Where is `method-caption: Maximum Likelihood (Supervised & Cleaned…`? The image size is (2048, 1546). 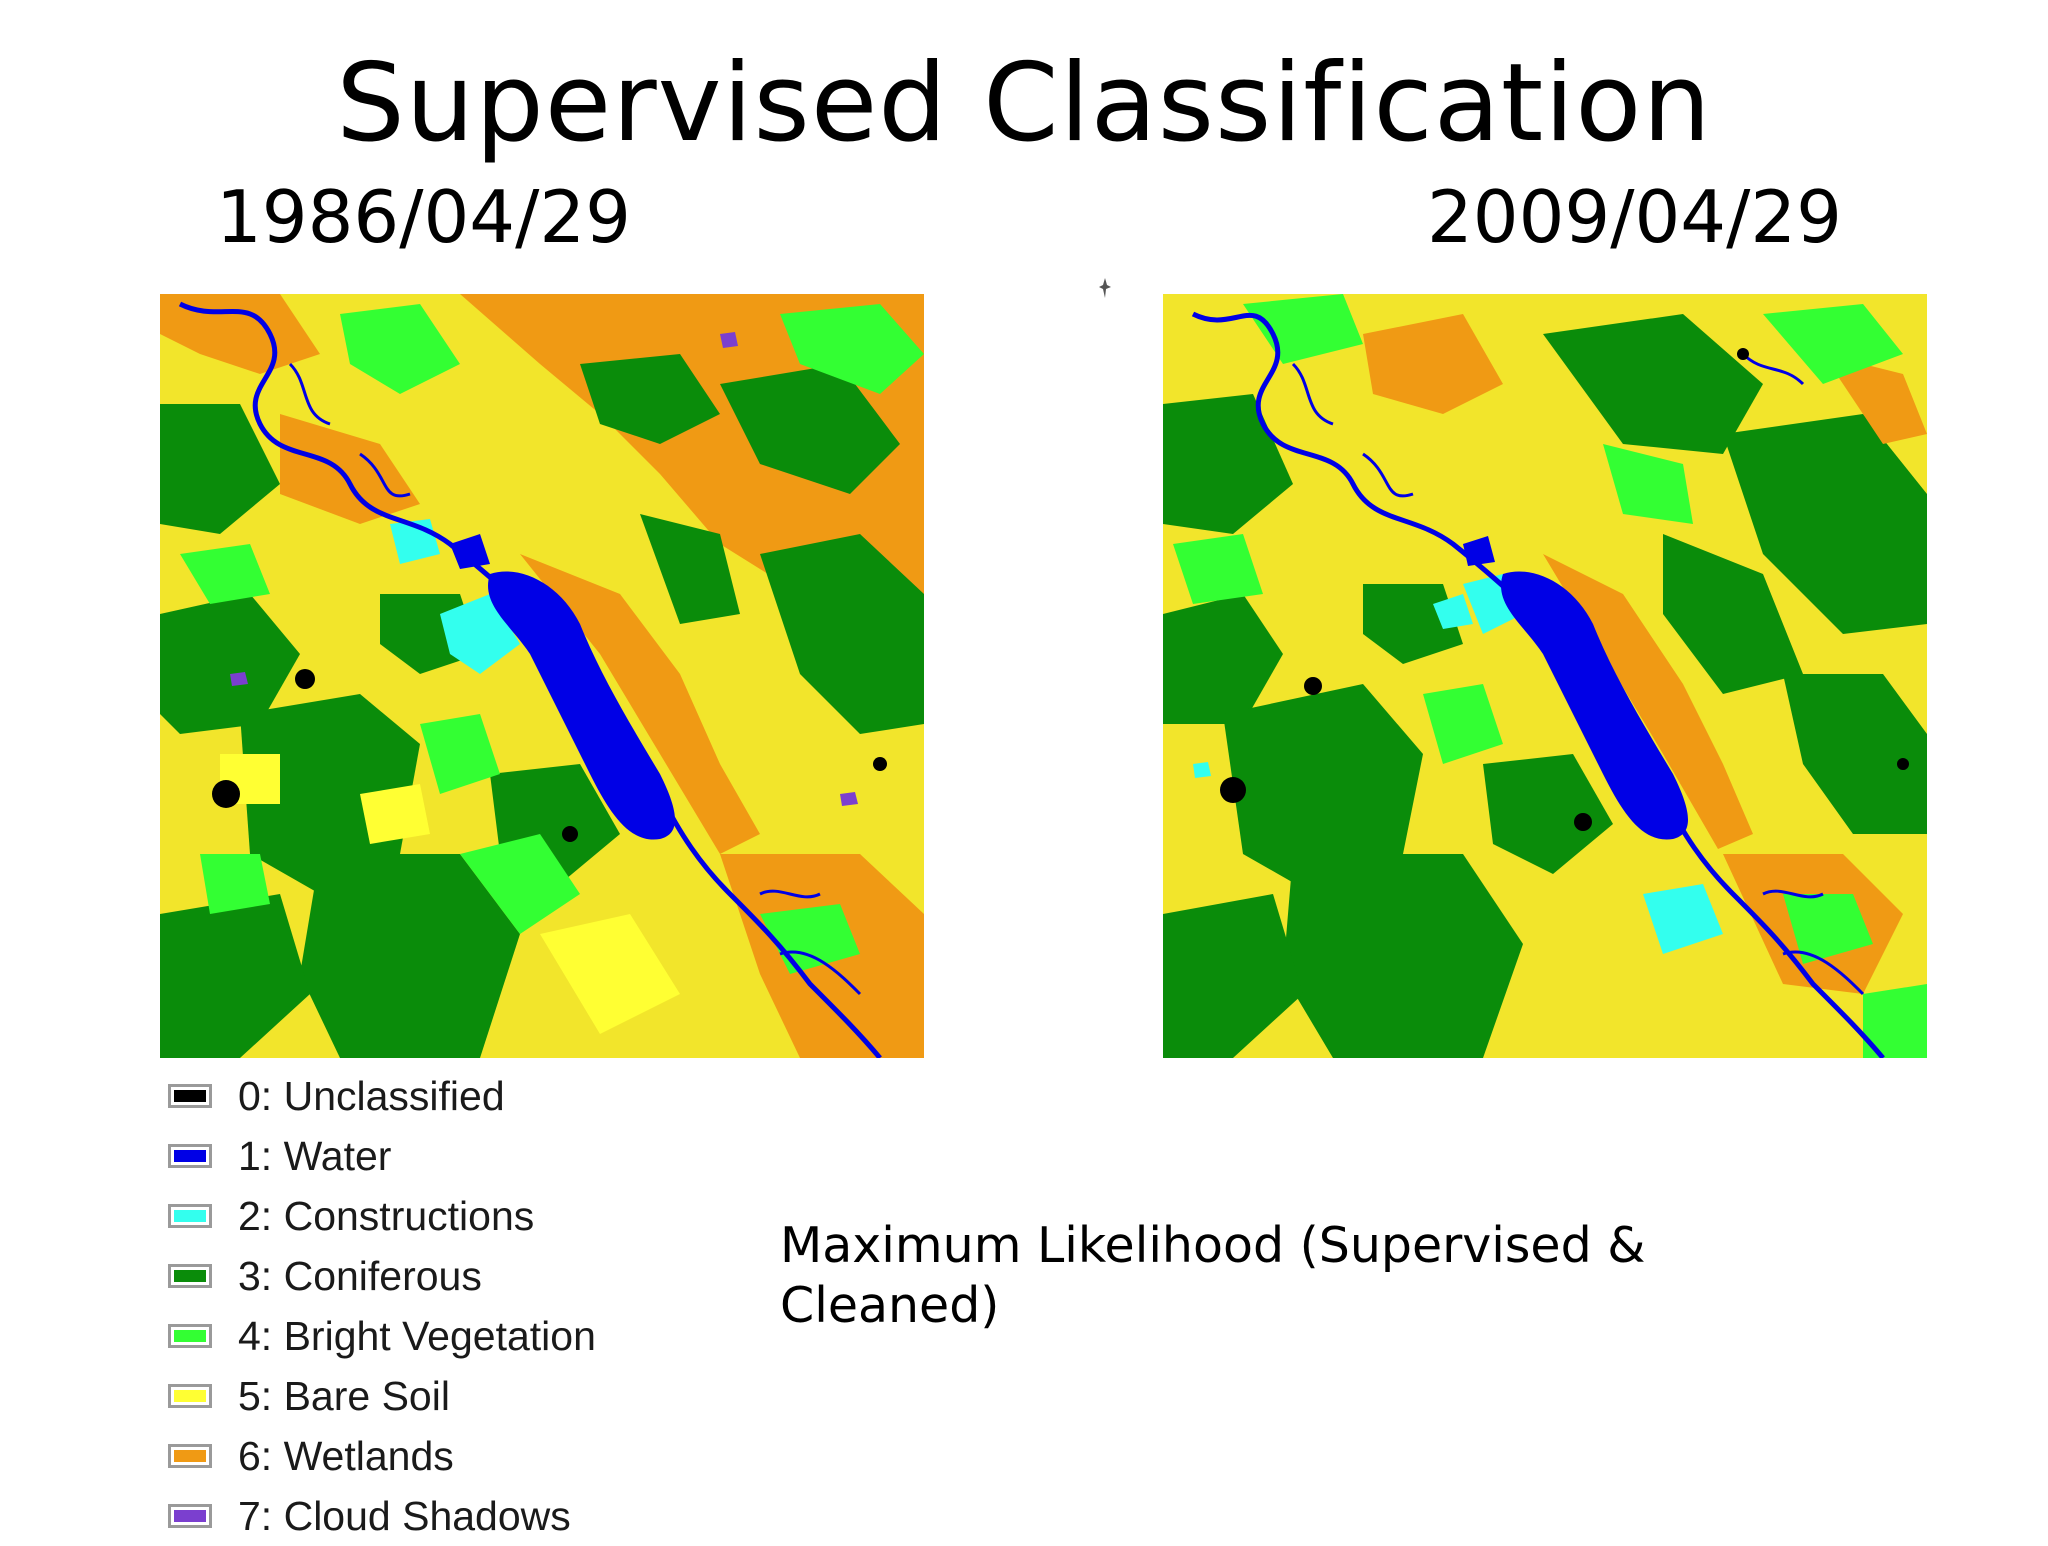 method-caption: Maximum Likelihood (Supervised & Cleaned… is located at coordinates (1213, 1275).